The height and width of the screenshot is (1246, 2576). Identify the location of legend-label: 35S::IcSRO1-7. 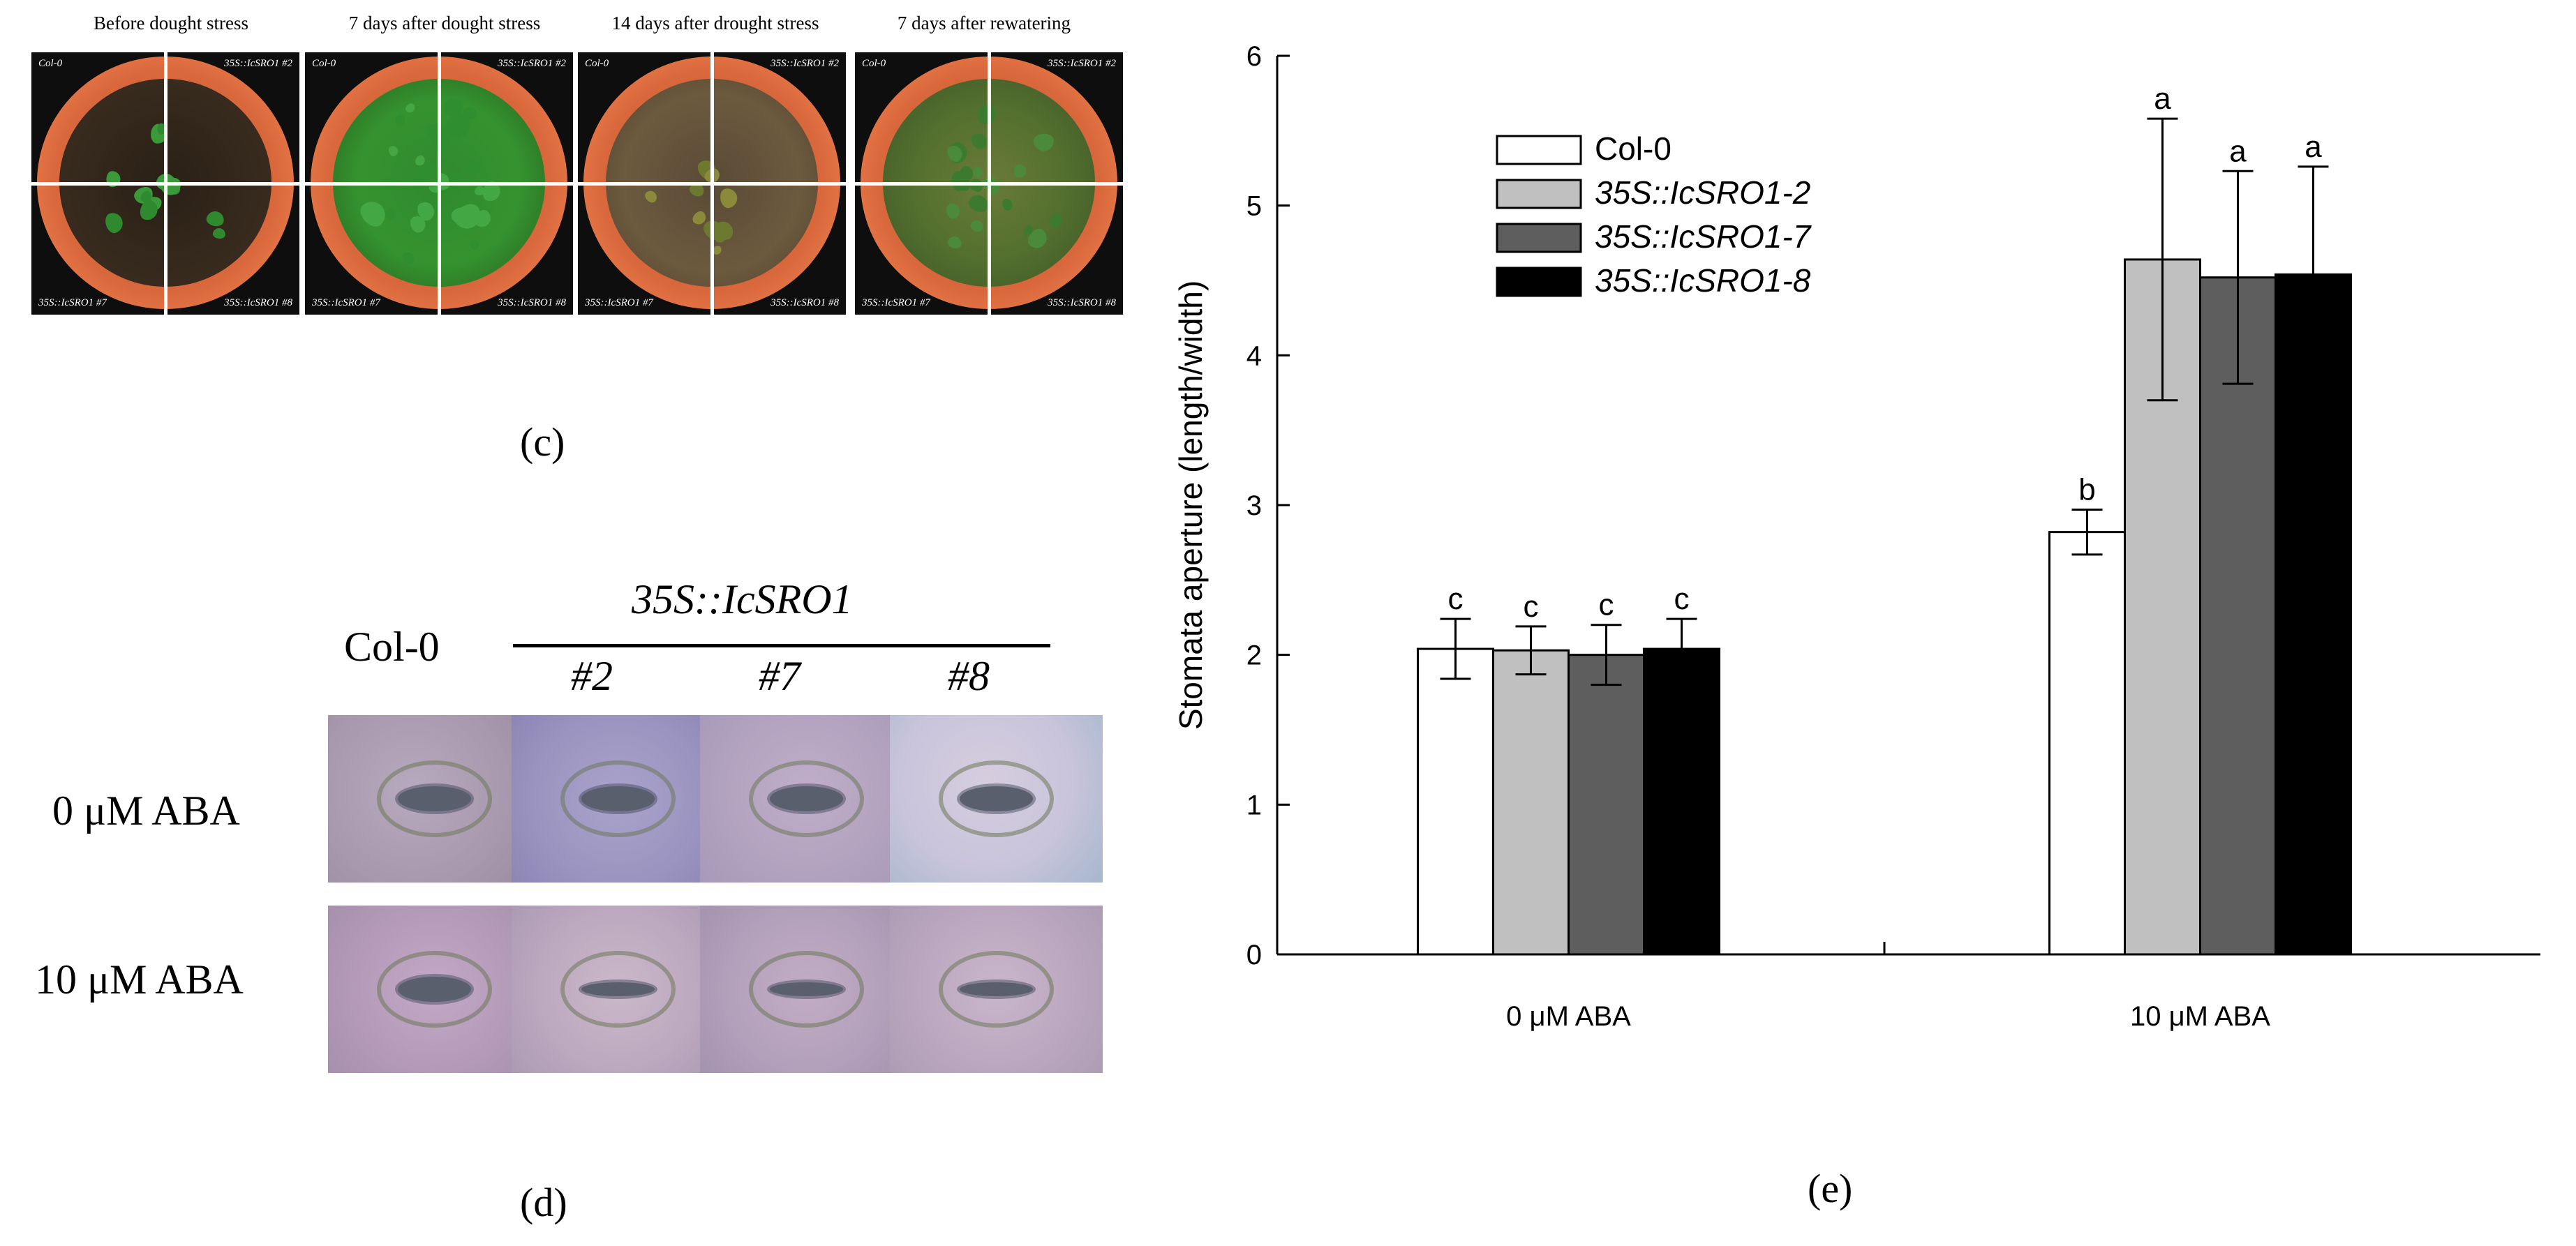
(1704, 237).